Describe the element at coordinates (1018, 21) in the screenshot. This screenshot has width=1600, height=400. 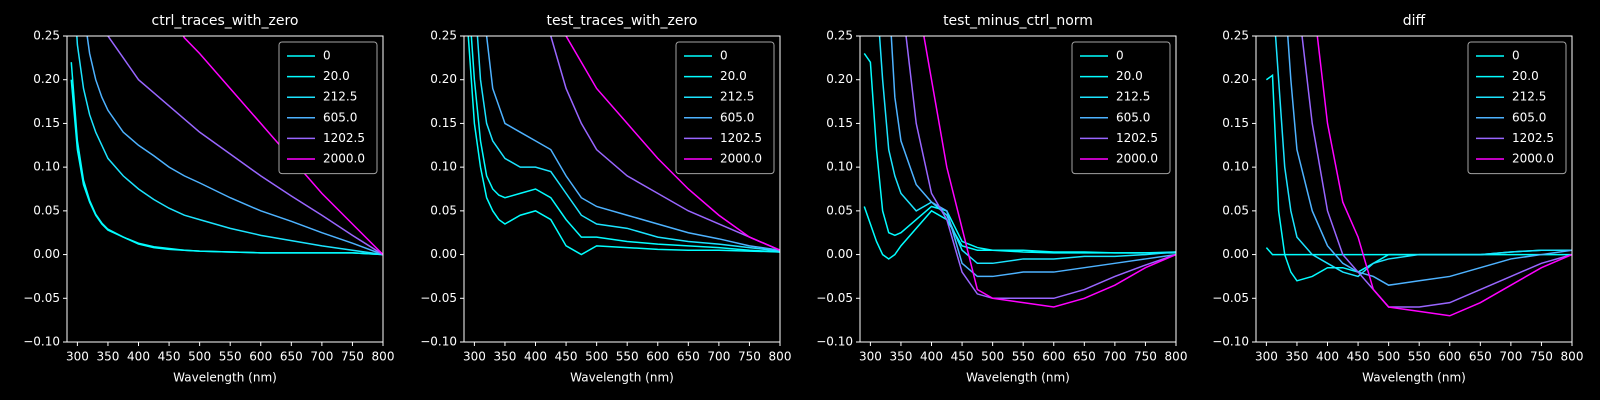
I see `subplot-title: test_minus_ctrl_norm` at that location.